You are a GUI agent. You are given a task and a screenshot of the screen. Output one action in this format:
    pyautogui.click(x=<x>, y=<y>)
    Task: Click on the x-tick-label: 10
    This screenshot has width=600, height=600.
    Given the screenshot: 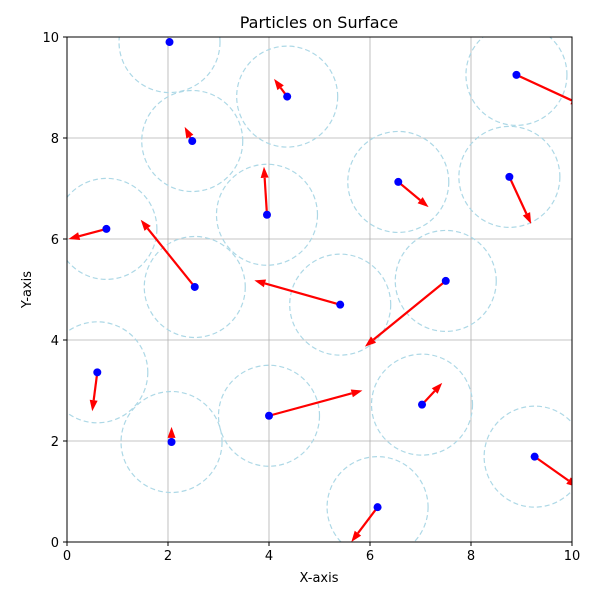 What is the action you would take?
    pyautogui.click(x=572, y=556)
    